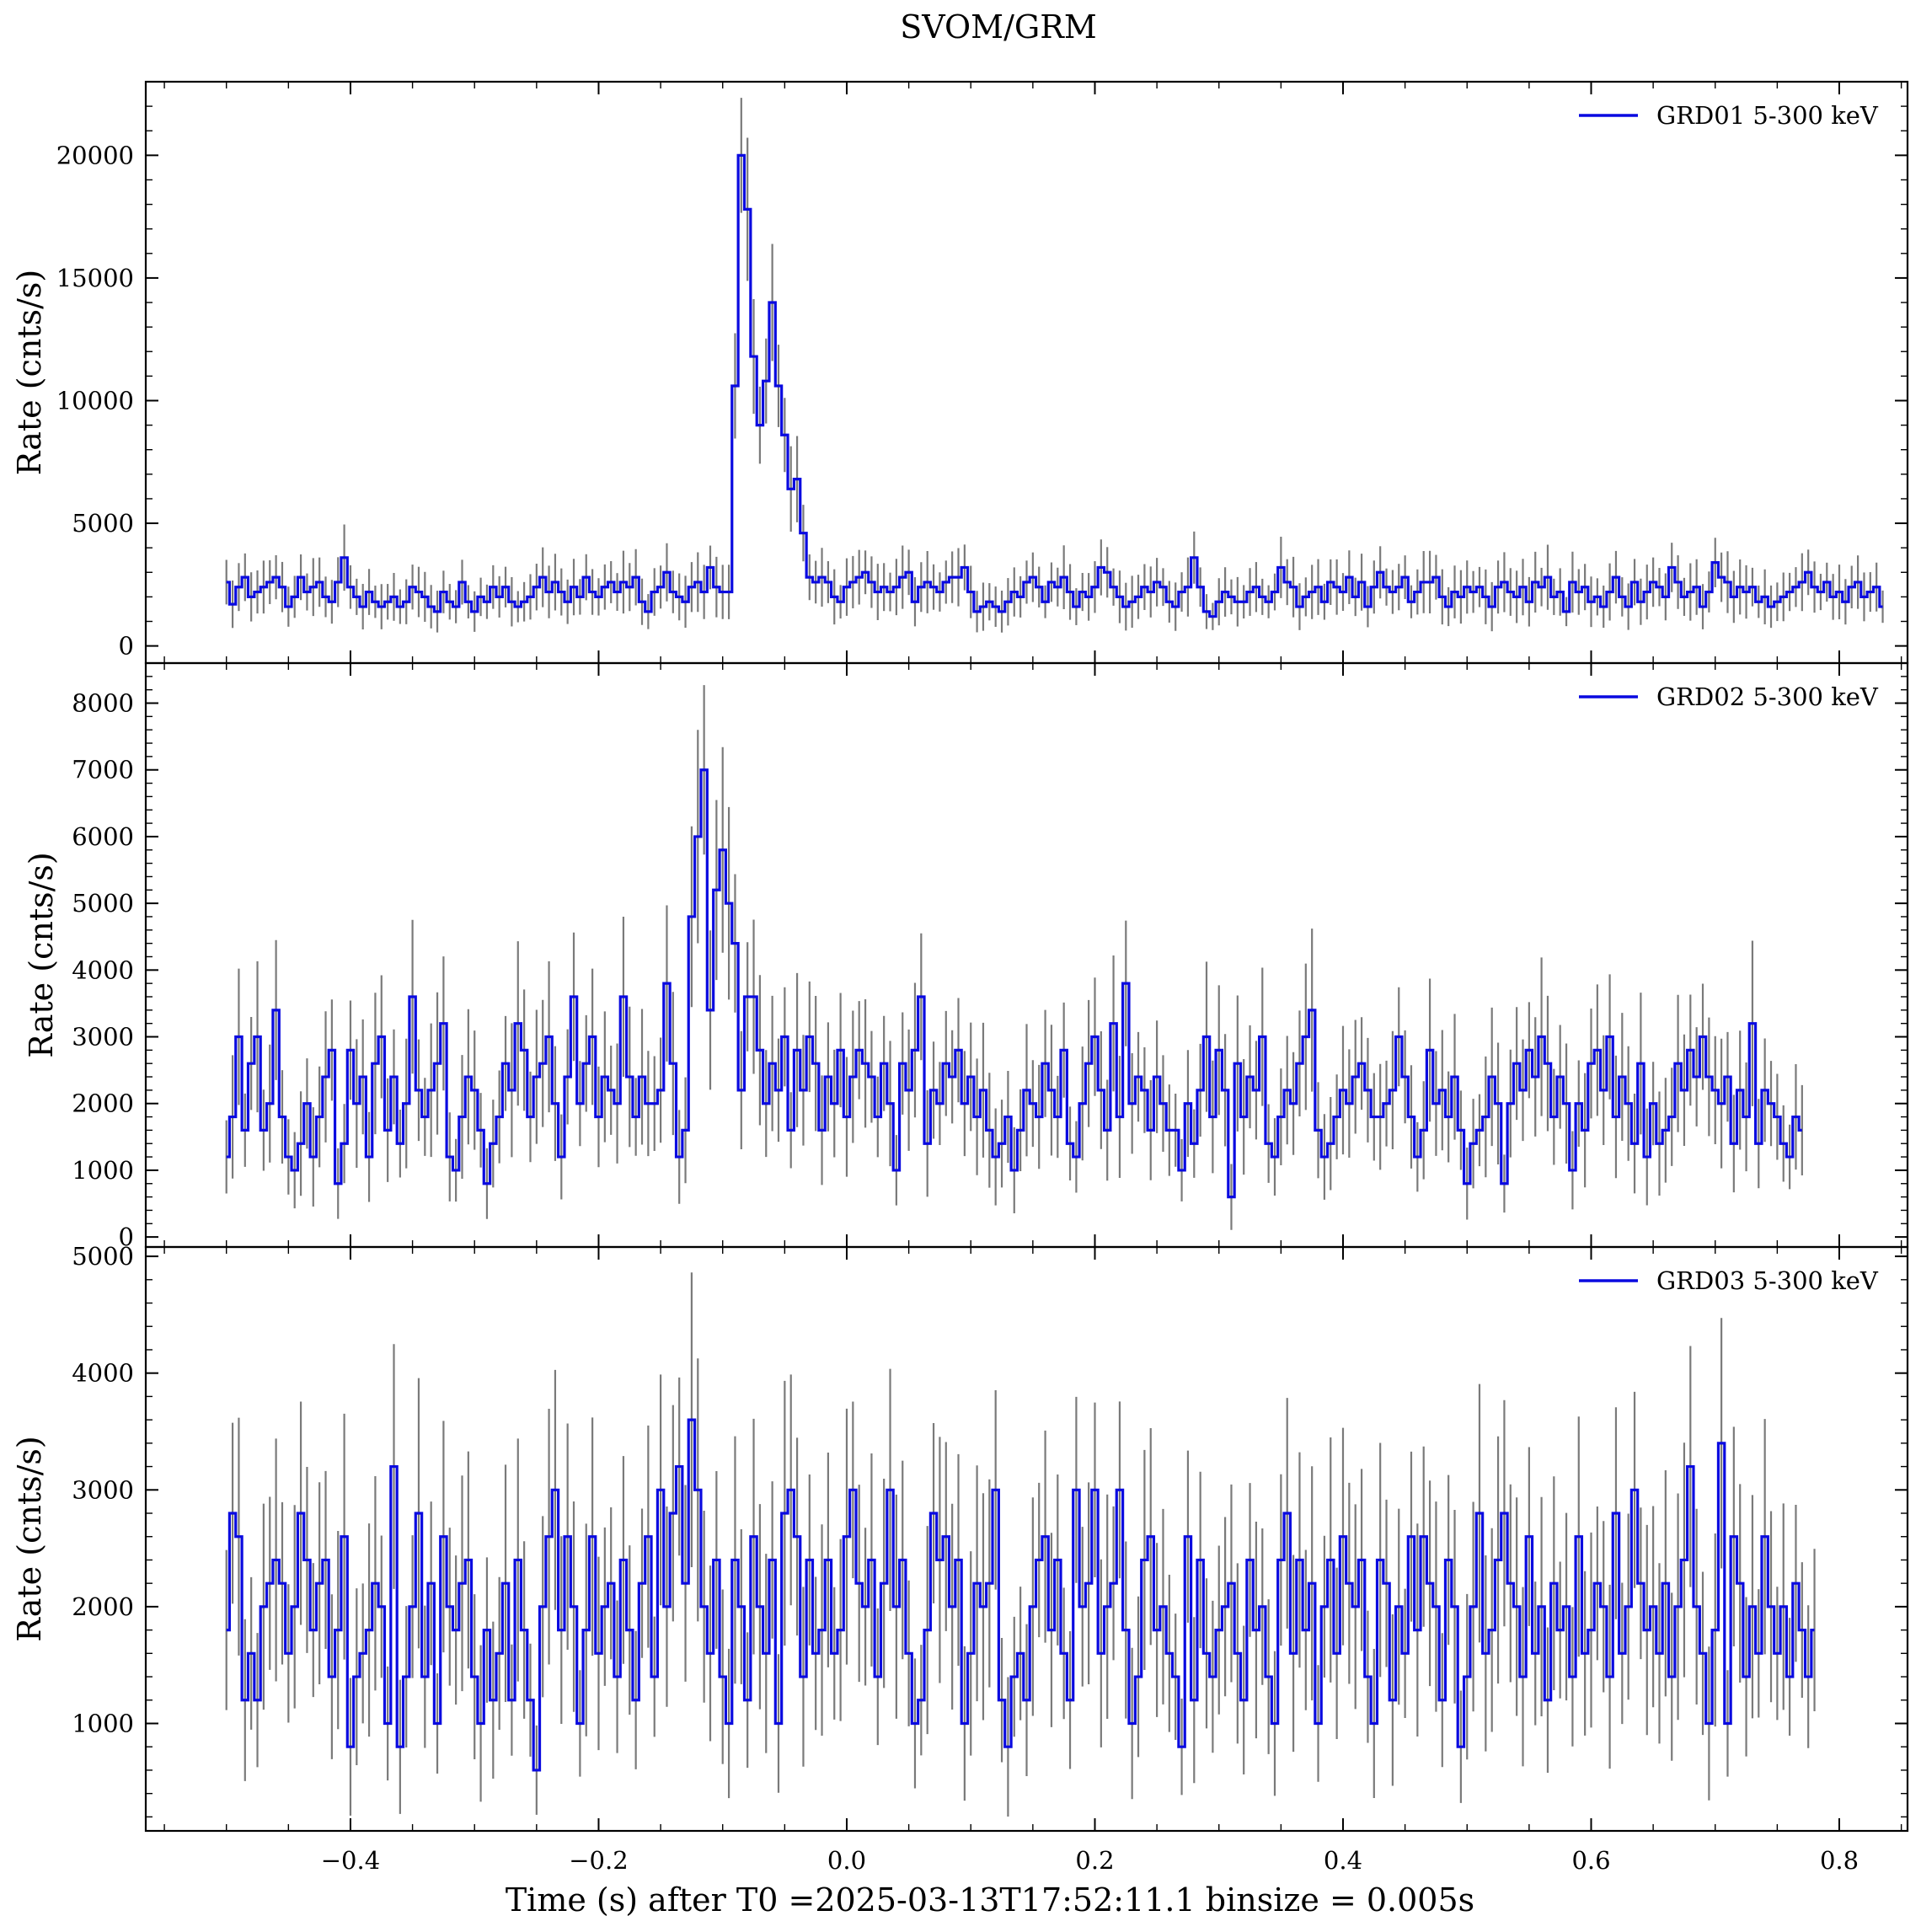  I want to click on x-tick-label: 0.2, so click(1094, 1860).